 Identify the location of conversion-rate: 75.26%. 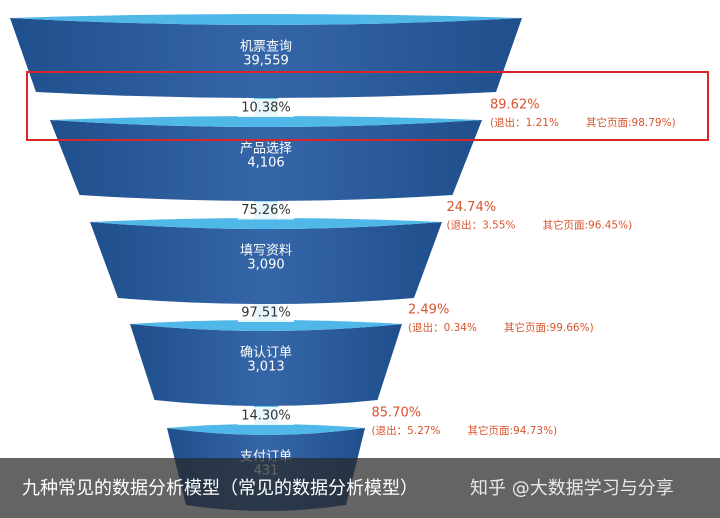
(266, 210).